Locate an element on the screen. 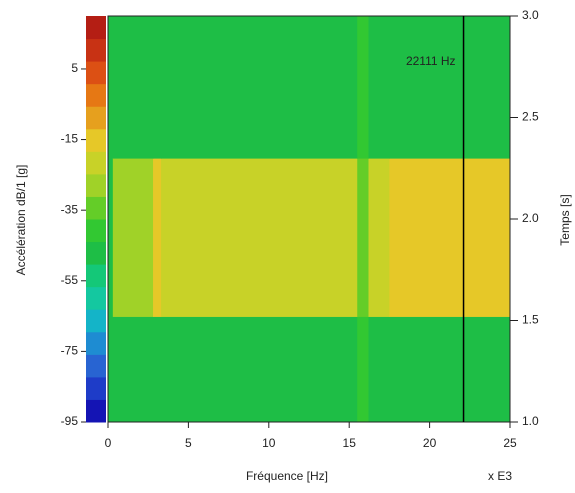 Image resolution: width=575 pixels, height=493 pixels. y2-tick-label: 1.0 is located at coordinates (530, 421).